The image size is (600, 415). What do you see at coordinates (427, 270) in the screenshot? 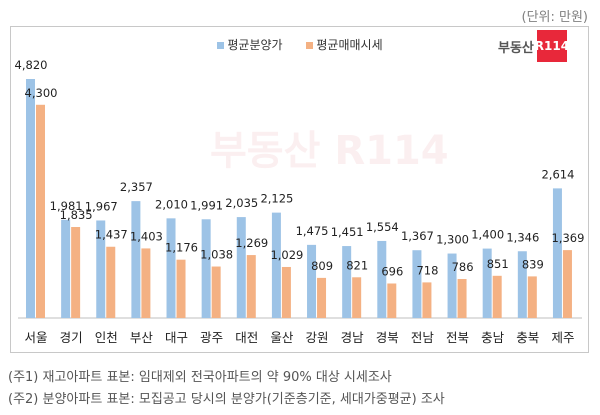
I see `data-label: 718` at bounding box center [427, 270].